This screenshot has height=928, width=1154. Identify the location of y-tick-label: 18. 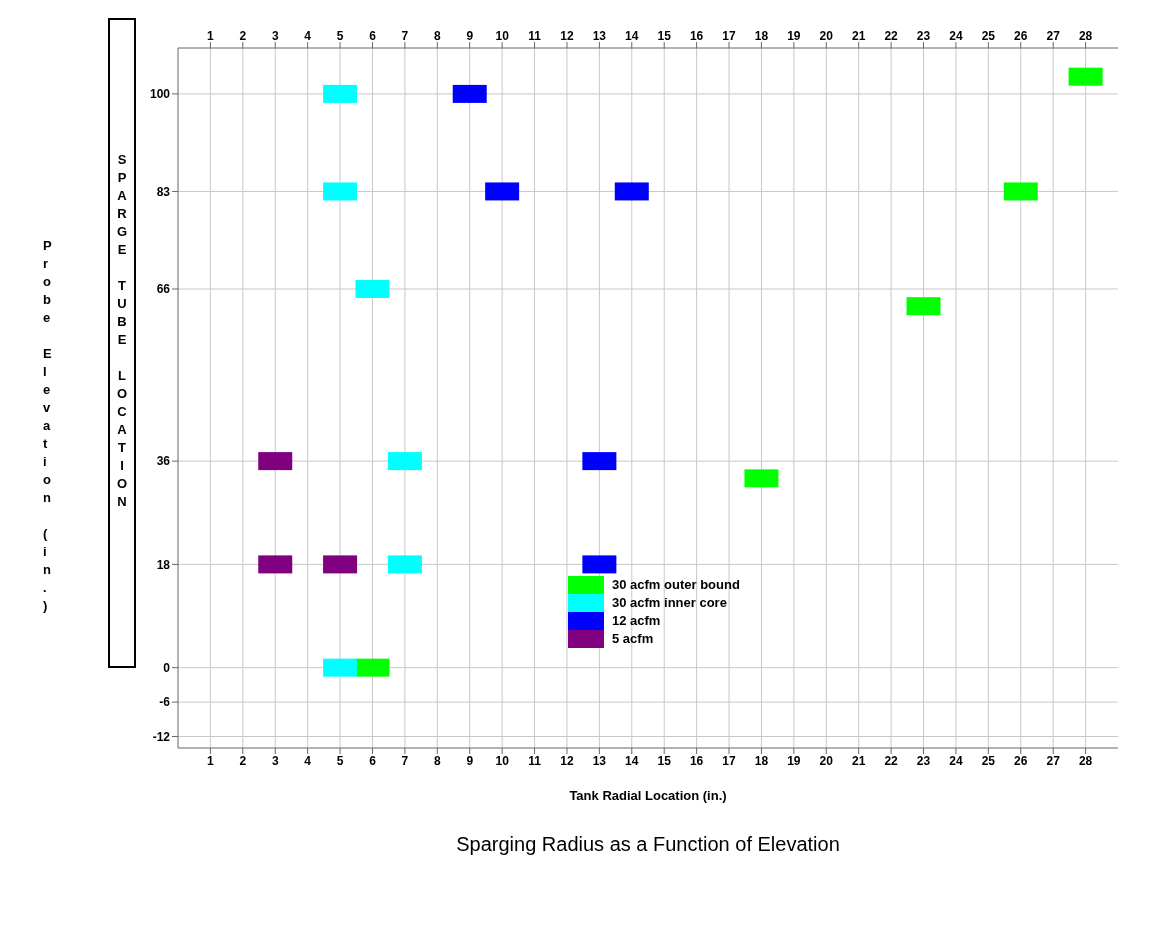
(163, 564).